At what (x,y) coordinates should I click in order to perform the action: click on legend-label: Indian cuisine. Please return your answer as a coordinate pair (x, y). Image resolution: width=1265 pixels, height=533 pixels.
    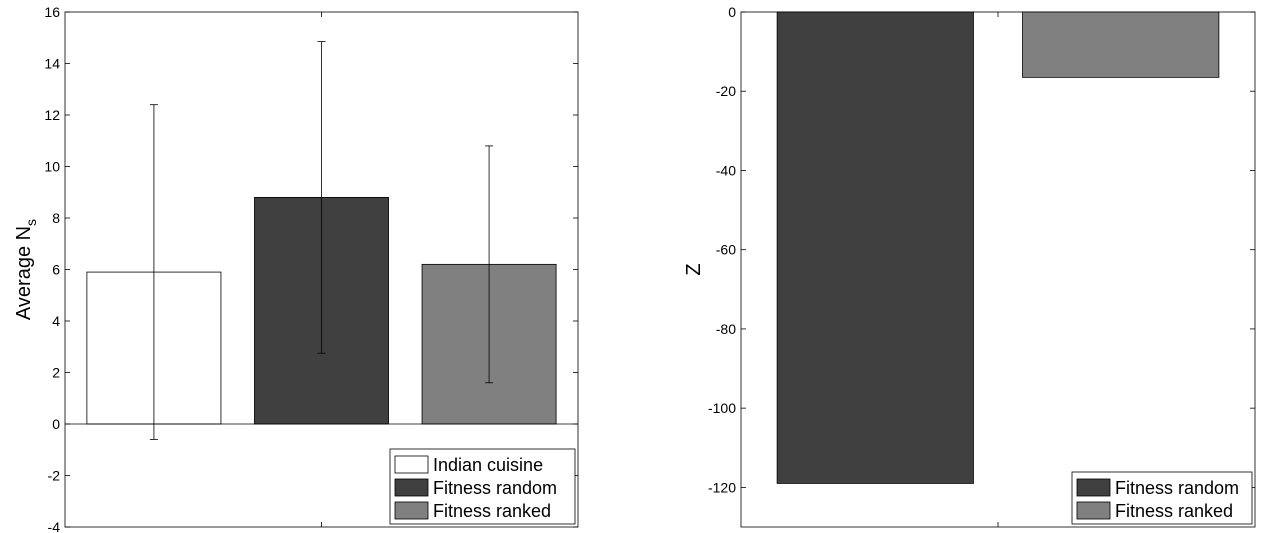
    Looking at the image, I should click on (488, 465).